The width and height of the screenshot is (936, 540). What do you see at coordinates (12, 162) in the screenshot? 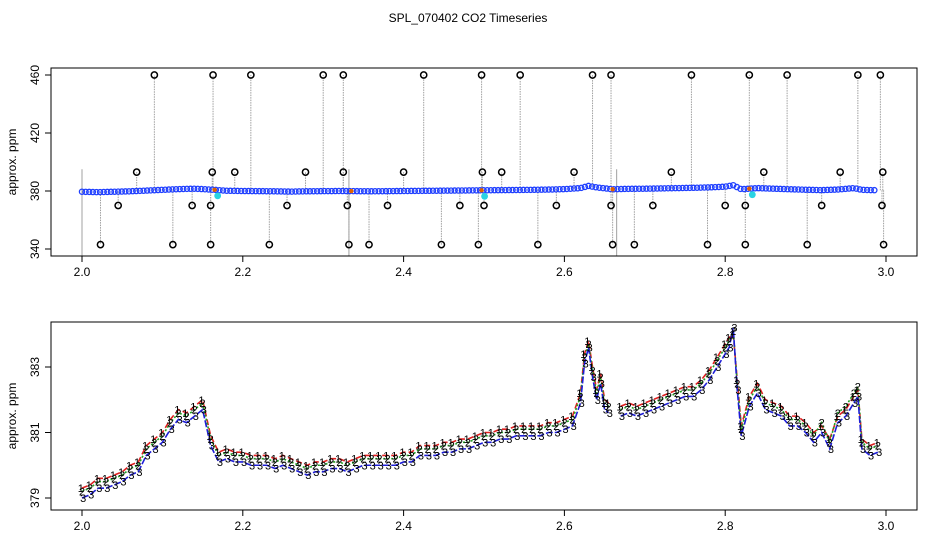
I see `raw-y-axis-label: approx. ppm` at bounding box center [12, 162].